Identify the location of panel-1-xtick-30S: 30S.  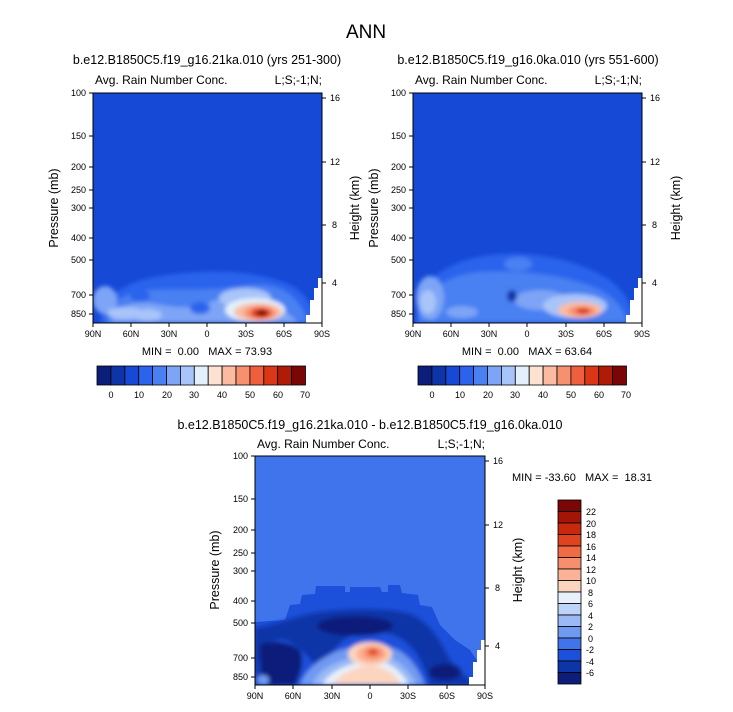
(246, 334).